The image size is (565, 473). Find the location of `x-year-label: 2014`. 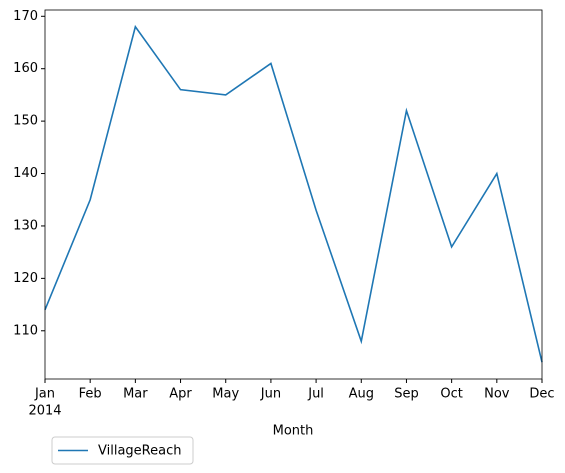

x-year-label: 2014 is located at coordinates (44, 411).